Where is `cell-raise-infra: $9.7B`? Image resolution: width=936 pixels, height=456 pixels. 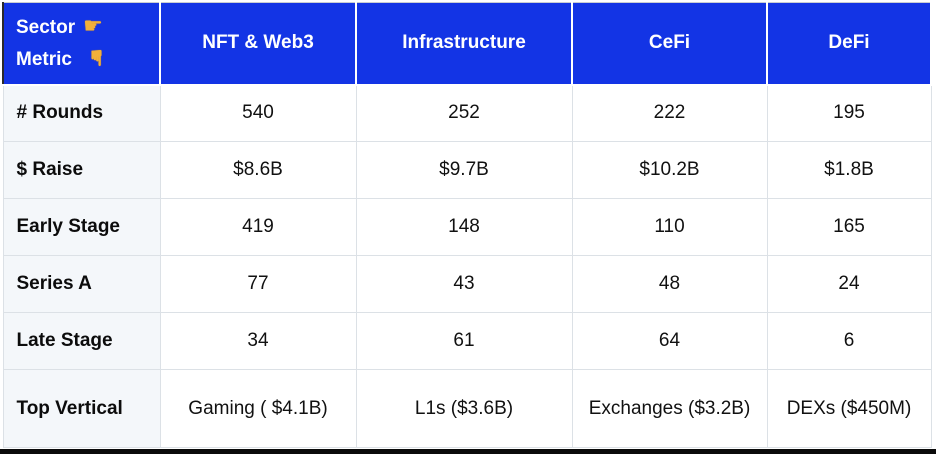
cell-raise-infra: $9.7B is located at coordinates (464, 170).